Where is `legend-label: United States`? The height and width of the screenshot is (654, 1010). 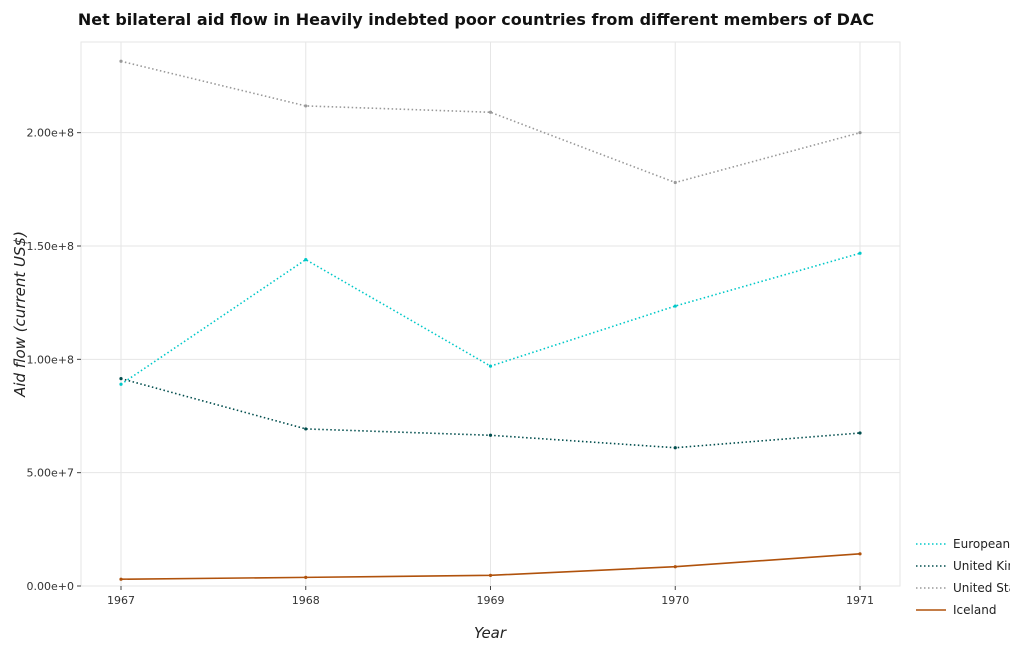
legend-label: United States is located at coordinates (981, 588).